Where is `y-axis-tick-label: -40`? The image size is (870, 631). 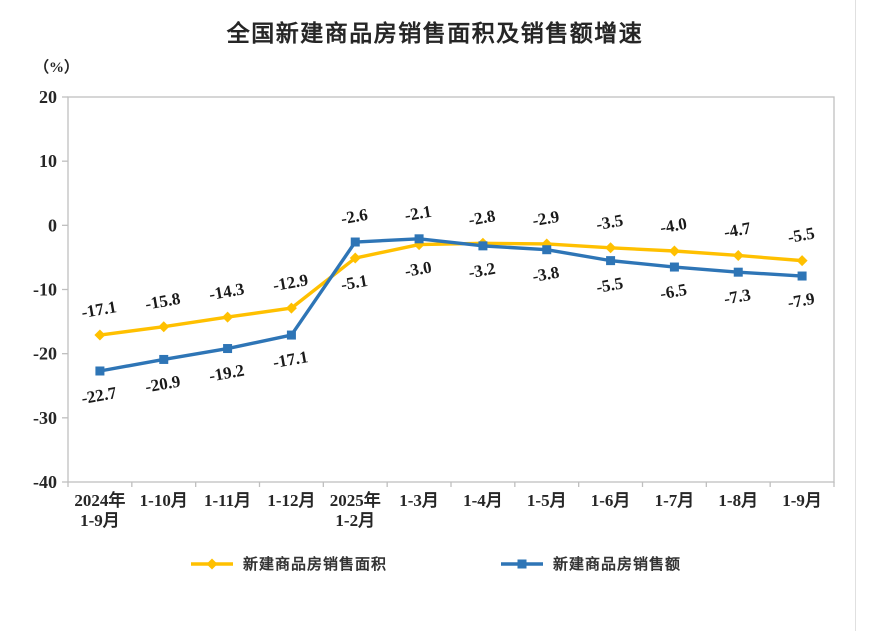 y-axis-tick-label: -40 is located at coordinates (45, 482).